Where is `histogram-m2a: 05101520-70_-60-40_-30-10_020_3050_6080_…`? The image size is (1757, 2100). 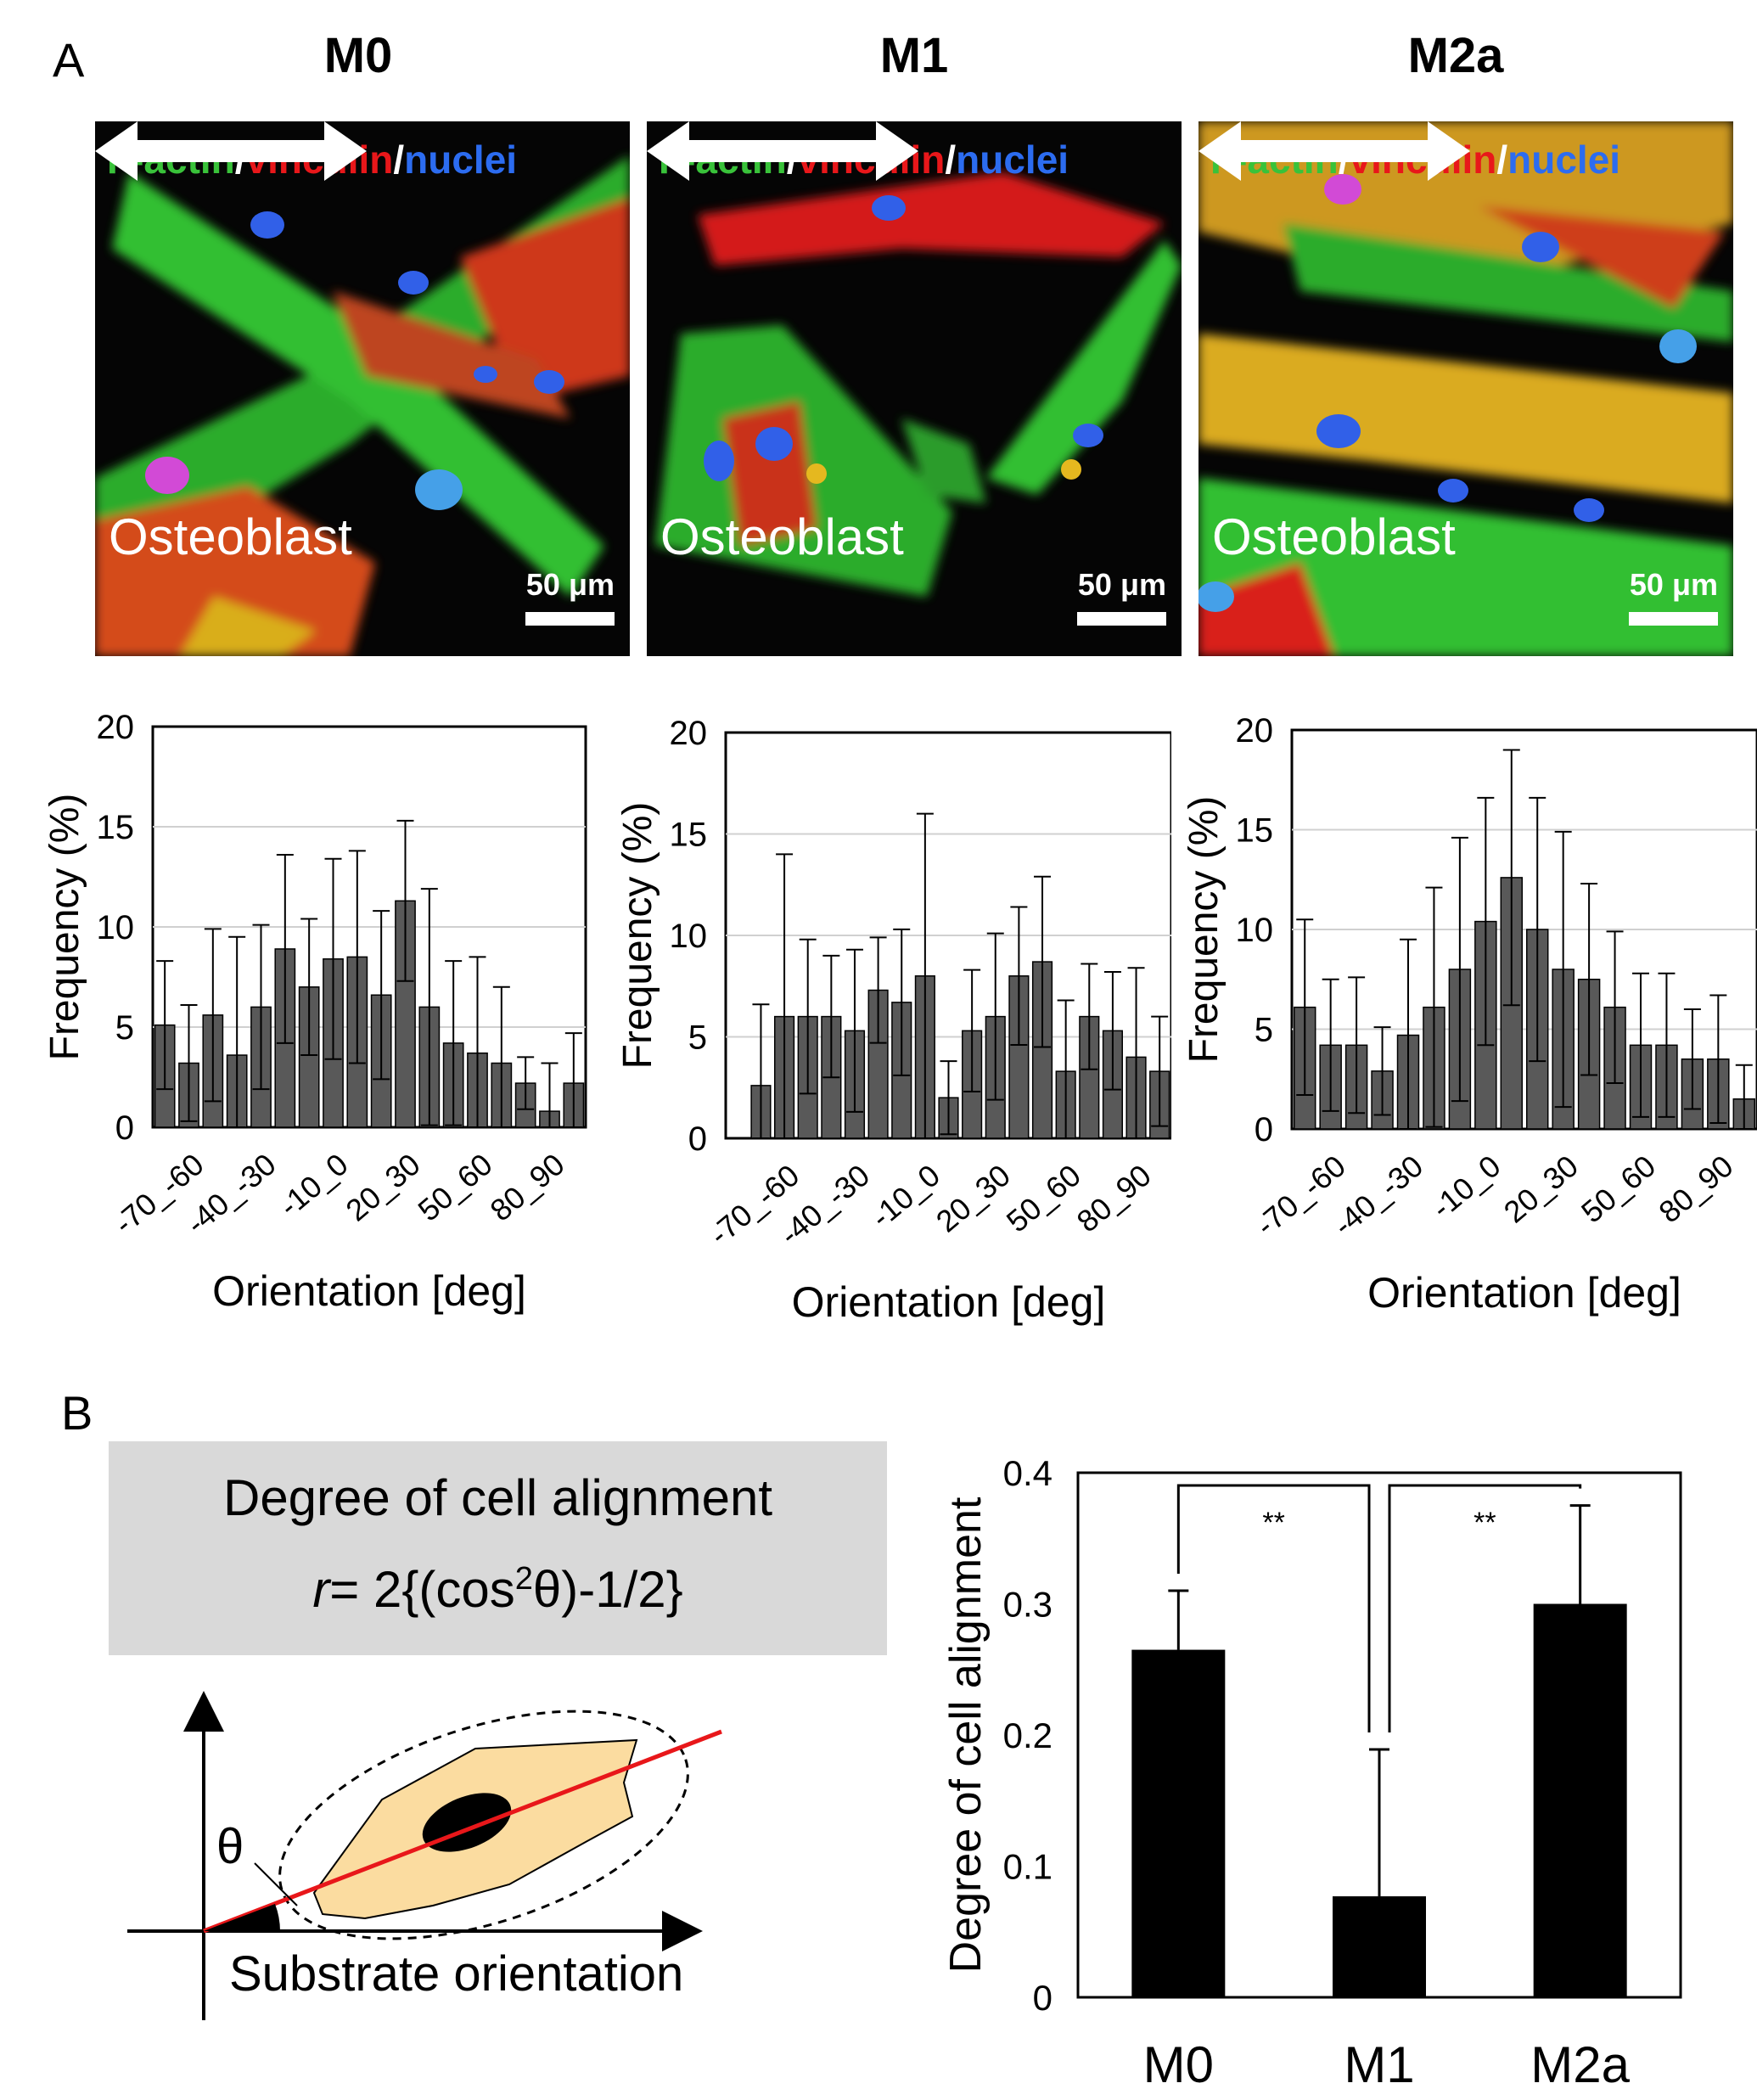 histogram-m2a: 05101520-70_-60-40_-30-10_020_3050_6080_… is located at coordinates (1469, 1015).